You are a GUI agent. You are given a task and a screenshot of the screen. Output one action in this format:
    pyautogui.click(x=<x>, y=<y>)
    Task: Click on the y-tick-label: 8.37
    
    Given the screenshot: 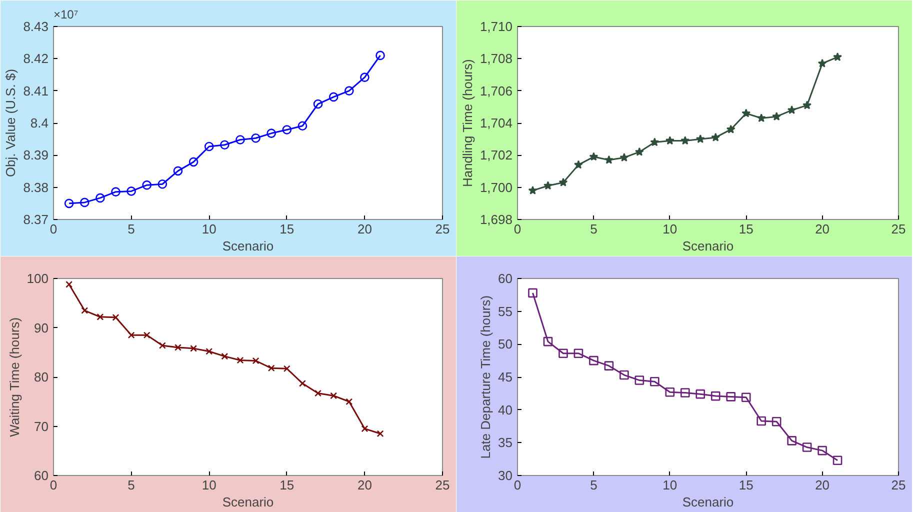 What is the action you would take?
    pyautogui.click(x=36, y=219)
    